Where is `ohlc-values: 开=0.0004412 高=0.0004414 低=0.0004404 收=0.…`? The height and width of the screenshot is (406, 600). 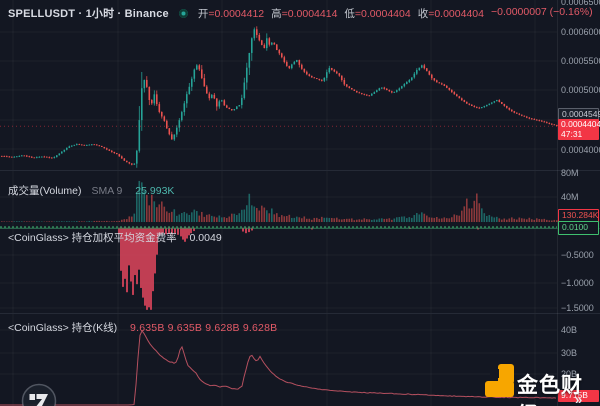
ohlc-values: 开=0.0004412 高=0.0004414 低=0.0004404 收=0.… is located at coordinates (395, 13).